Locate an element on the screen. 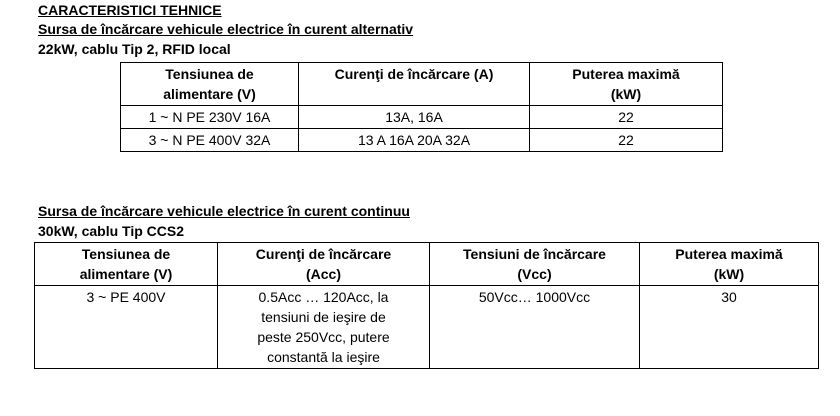  column-header: Tensiuni de încărcare (Vcc) is located at coordinates (534, 264).